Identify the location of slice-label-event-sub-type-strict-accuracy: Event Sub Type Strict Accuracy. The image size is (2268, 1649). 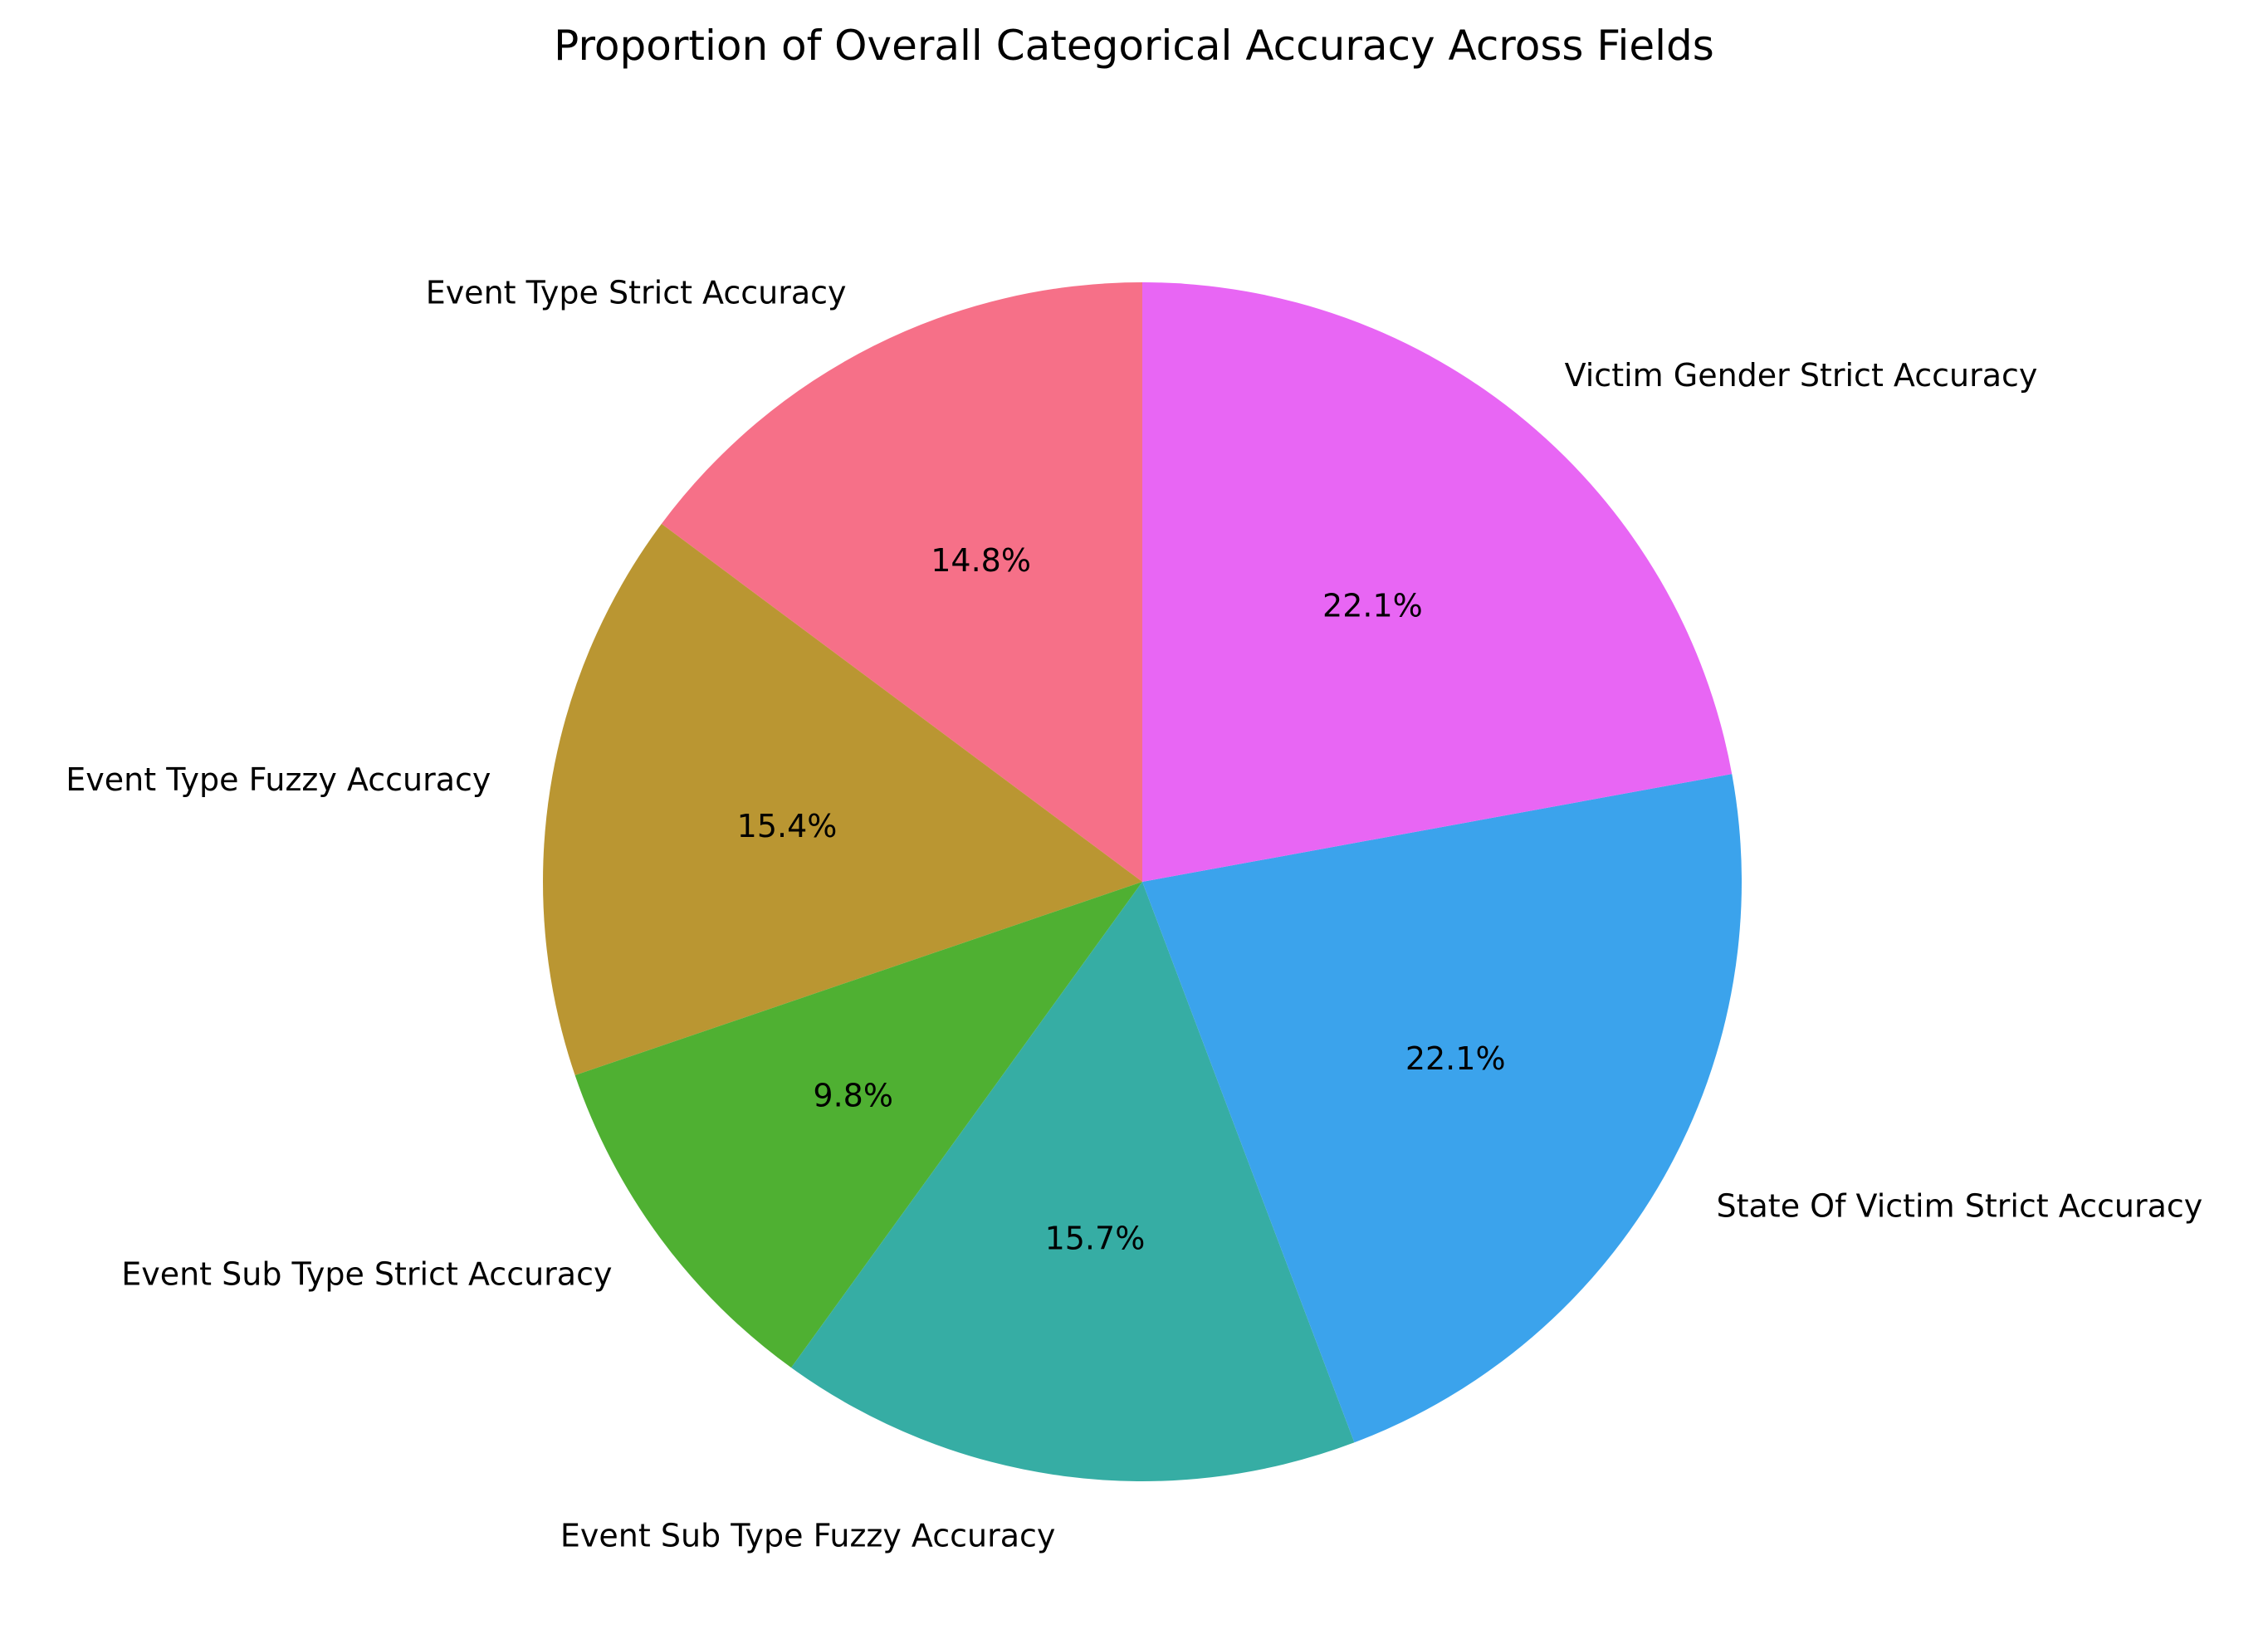
(366, 1273).